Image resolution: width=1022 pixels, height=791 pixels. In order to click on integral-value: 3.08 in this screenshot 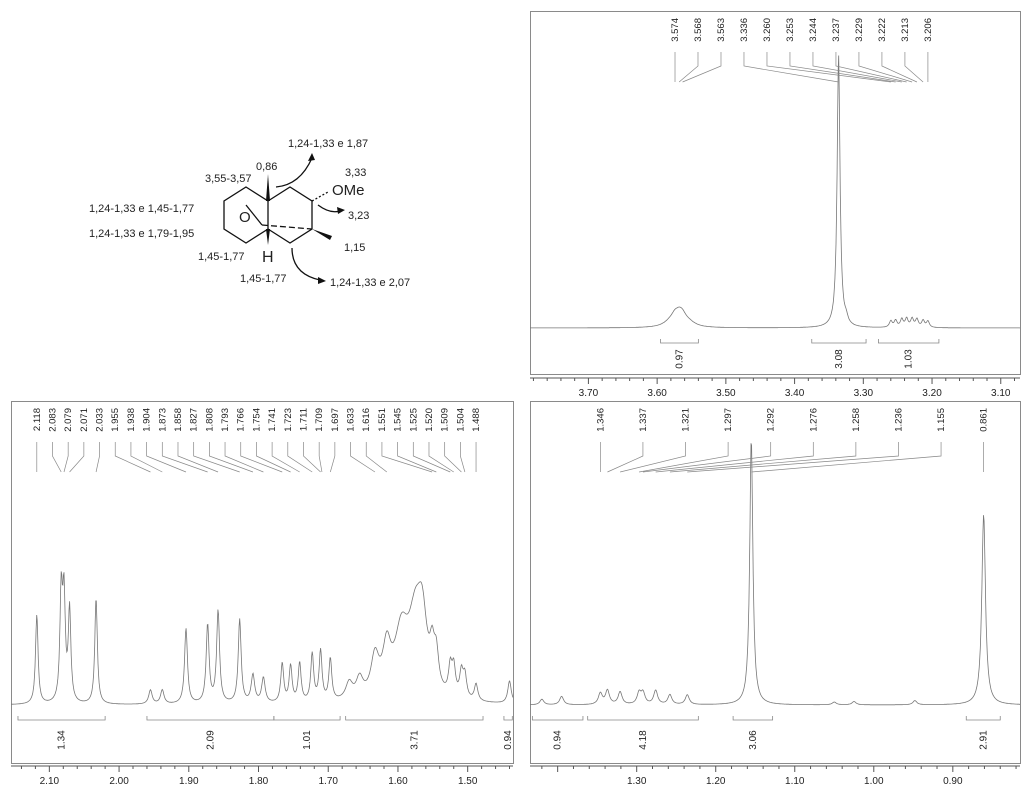, I will do `click(839, 359)`.